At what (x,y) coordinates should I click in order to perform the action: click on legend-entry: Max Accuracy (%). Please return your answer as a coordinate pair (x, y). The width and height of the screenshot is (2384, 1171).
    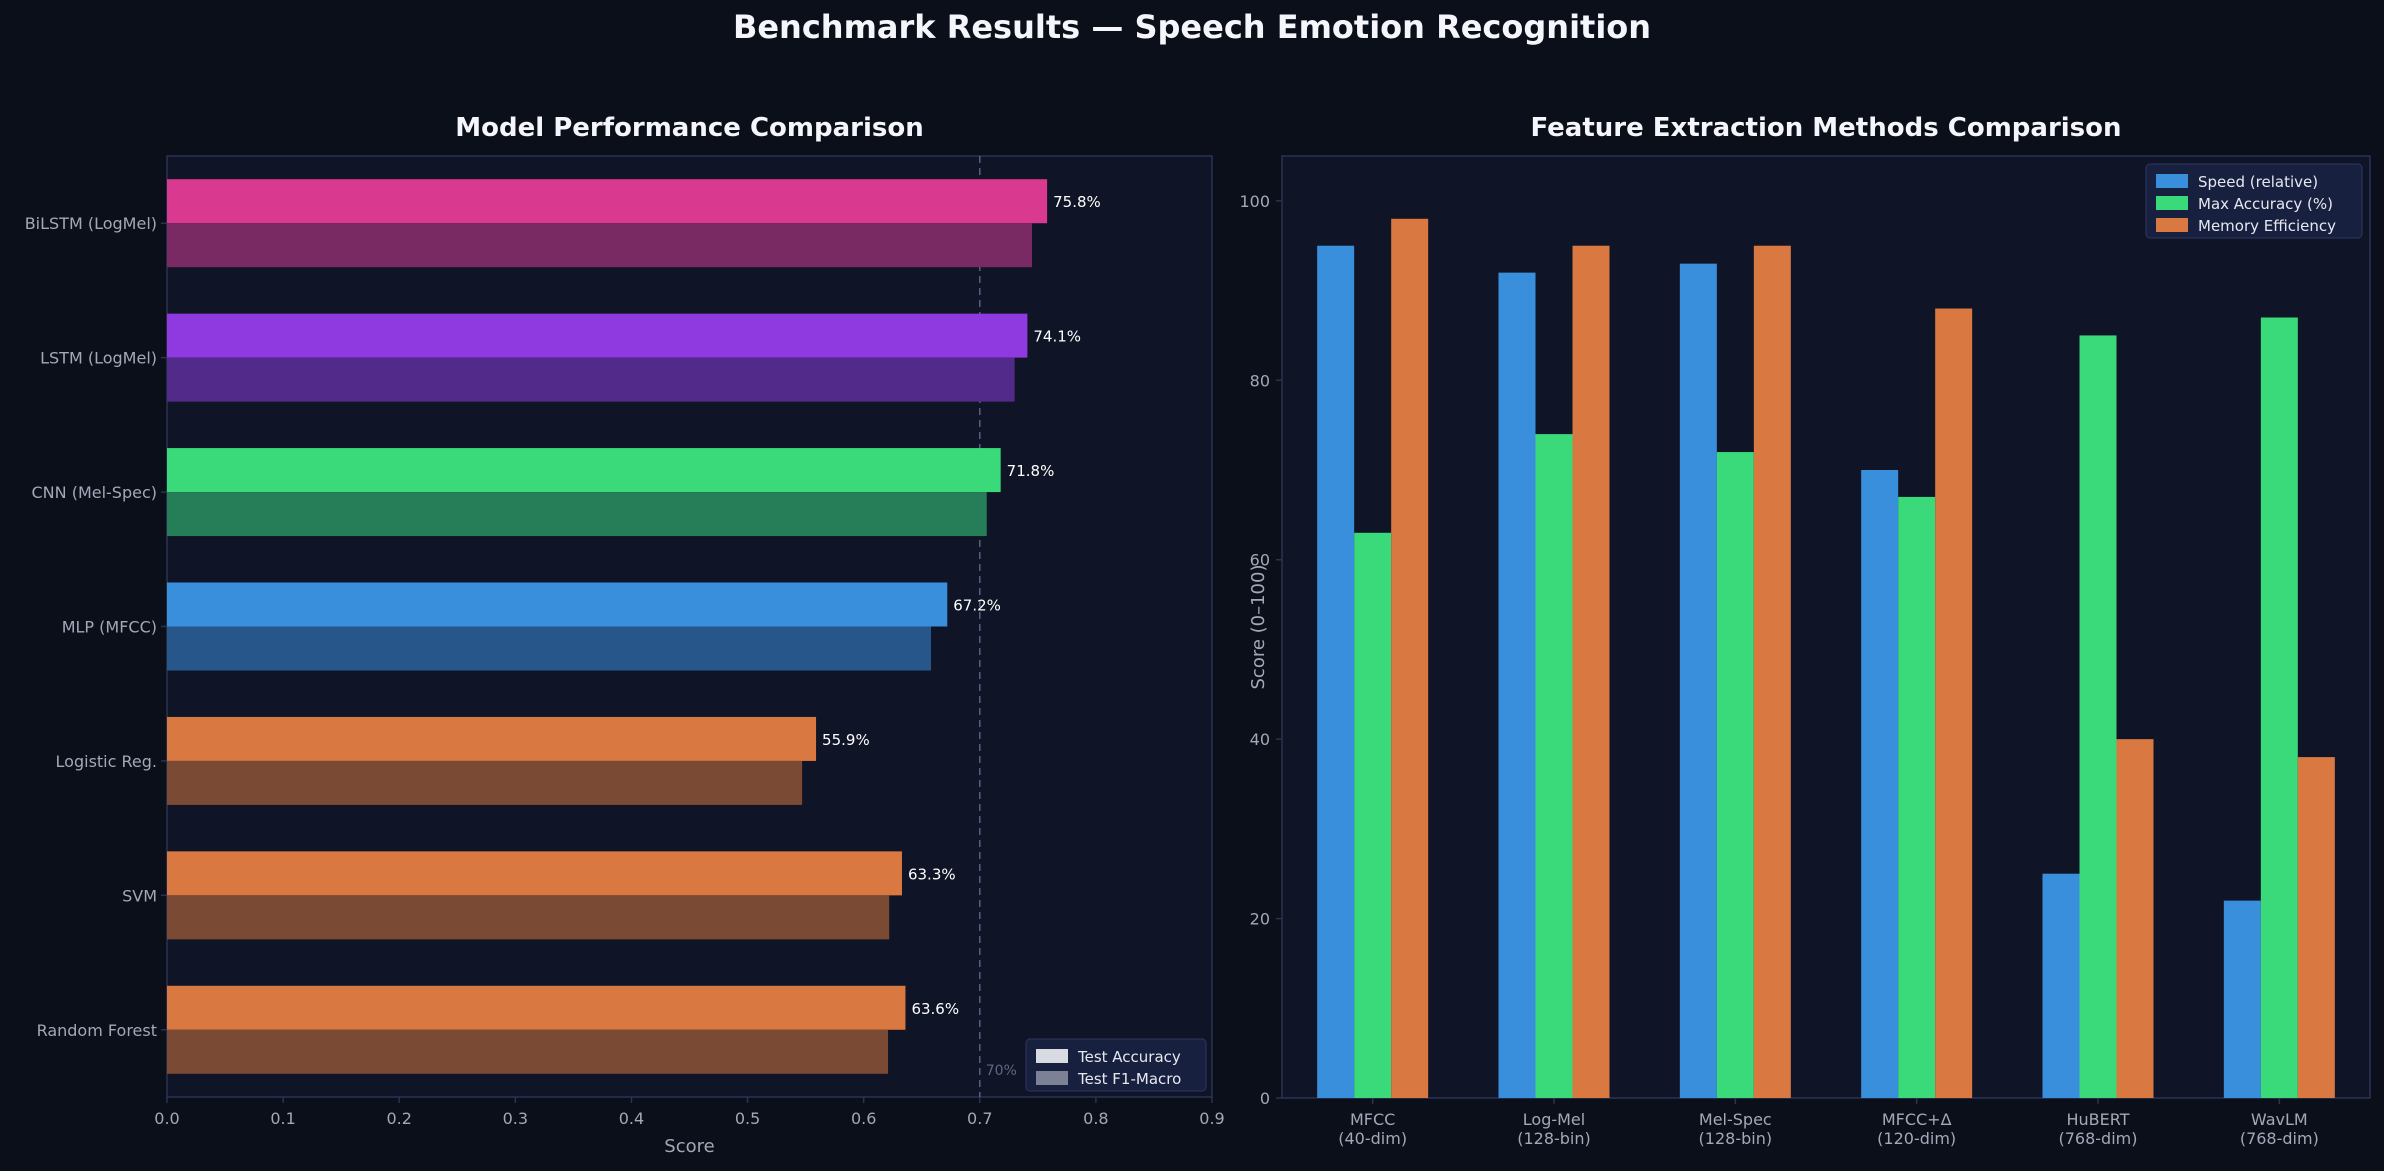
    Looking at the image, I should click on (2265, 204).